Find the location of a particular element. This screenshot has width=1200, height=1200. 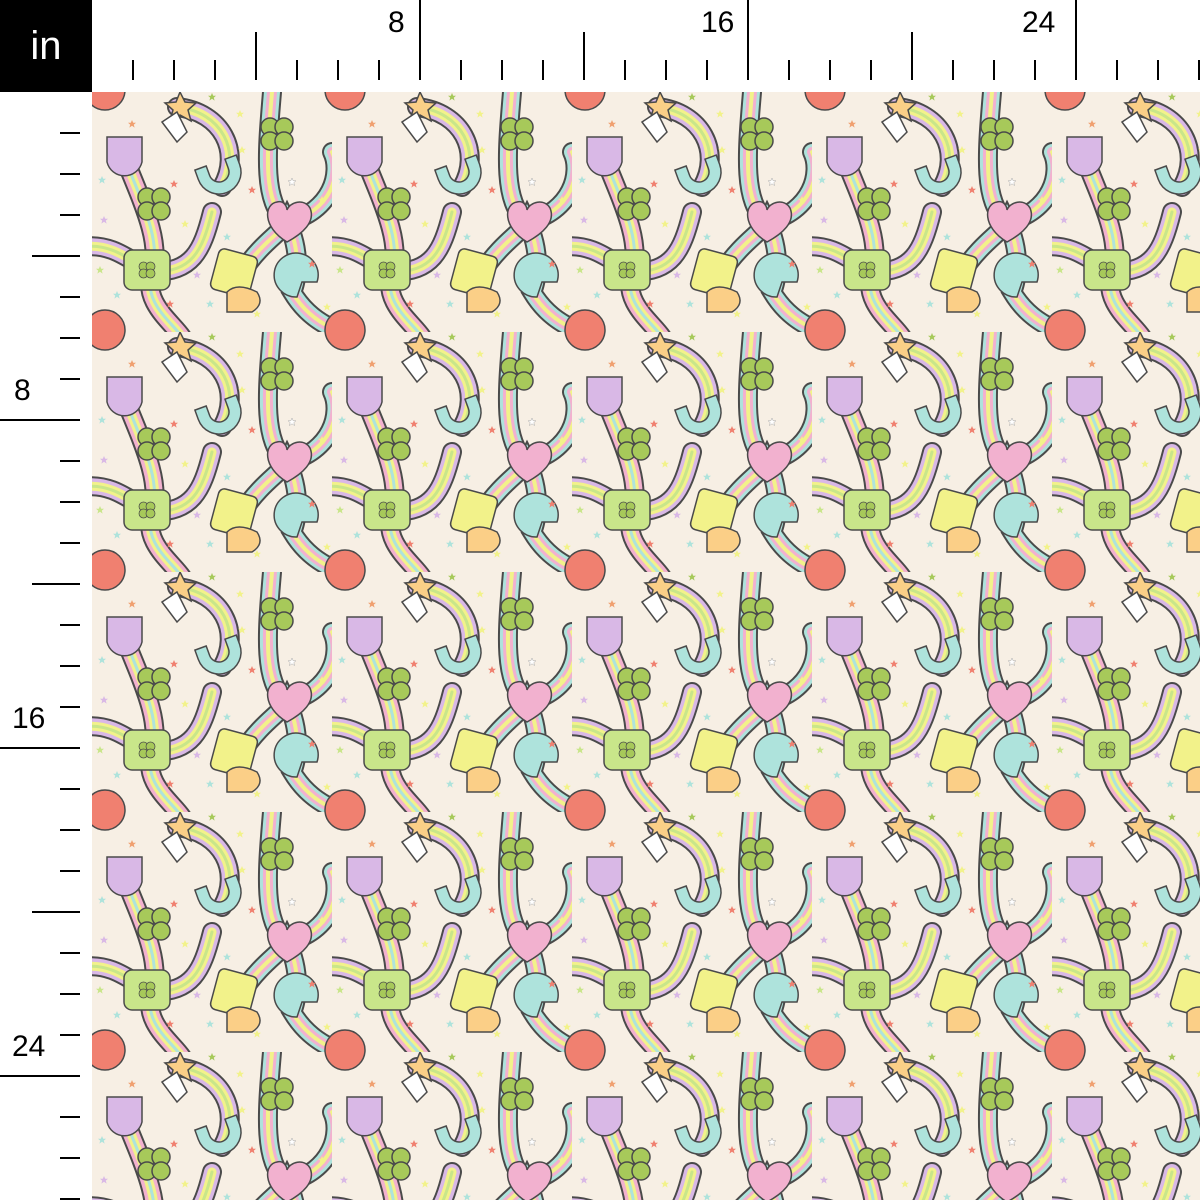

top-ruler-label-8: 8 is located at coordinates (396, 22).